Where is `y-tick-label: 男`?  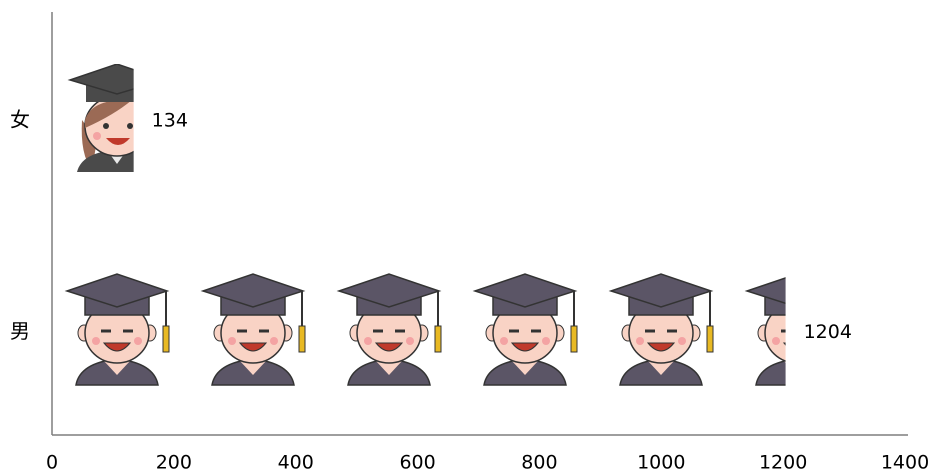 y-tick-label: 男 is located at coordinates (20, 331).